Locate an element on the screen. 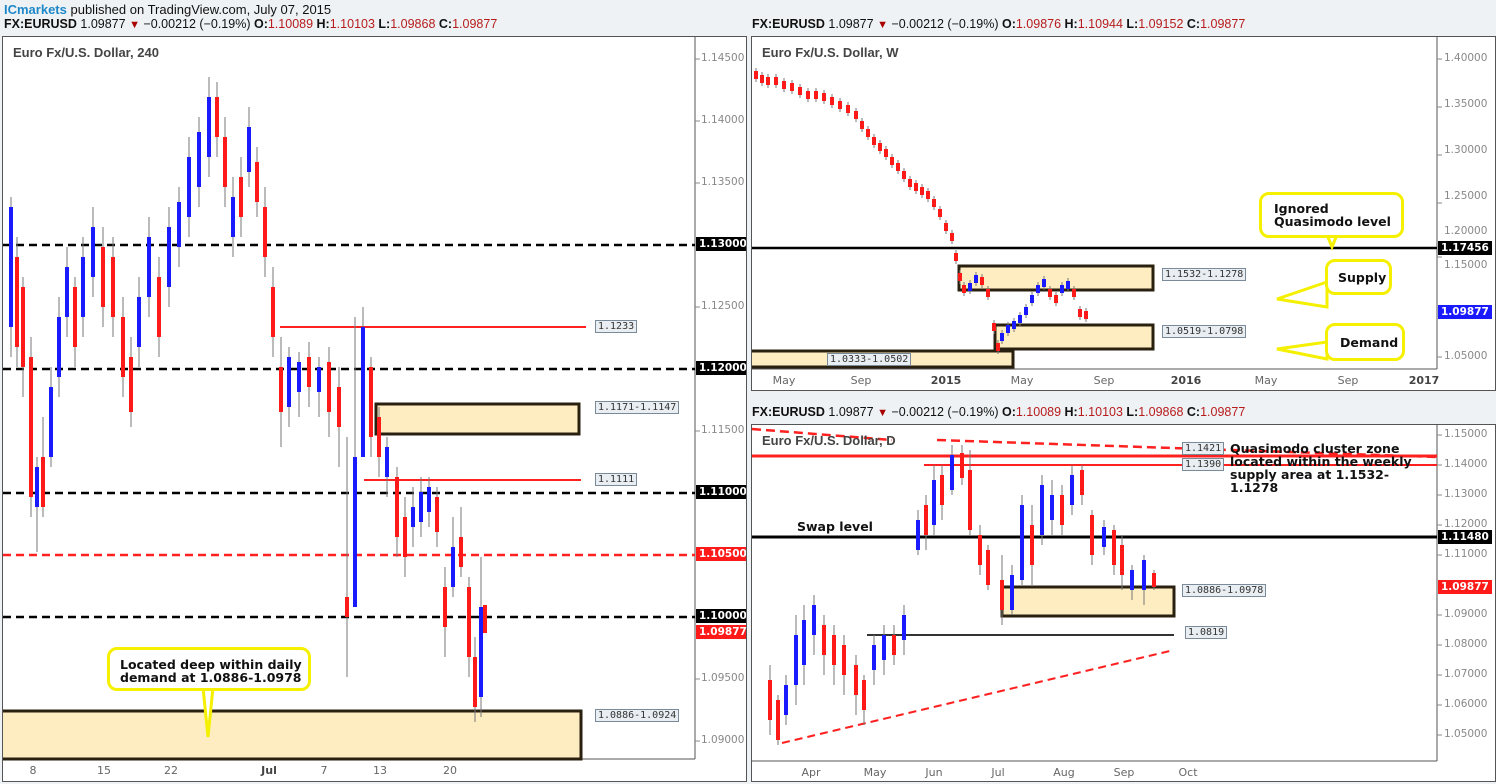 The height and width of the screenshot is (784, 1496). level-label-1.0819: 1.0819 is located at coordinates (1206, 632).